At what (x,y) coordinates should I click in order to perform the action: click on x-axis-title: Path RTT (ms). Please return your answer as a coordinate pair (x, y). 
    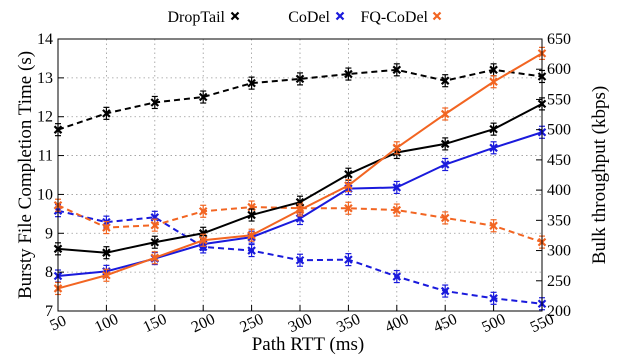
    Looking at the image, I should click on (308, 344).